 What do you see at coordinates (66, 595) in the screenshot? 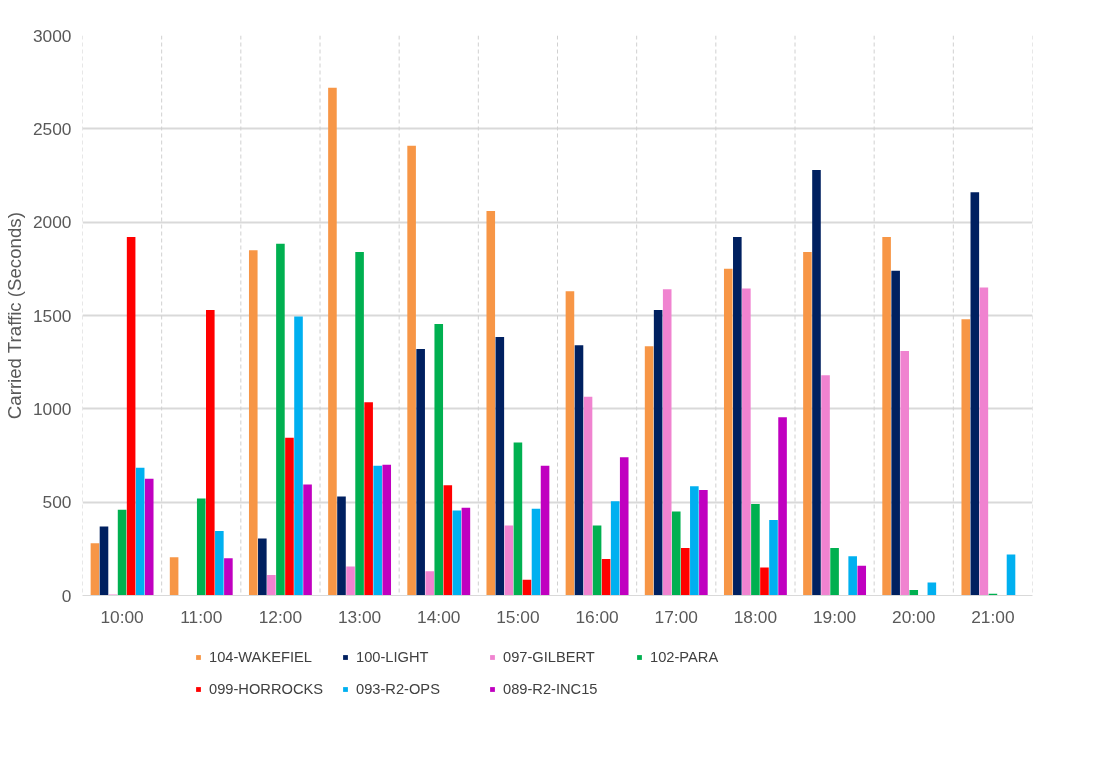
I see `y-tick-label: 0` at bounding box center [66, 595].